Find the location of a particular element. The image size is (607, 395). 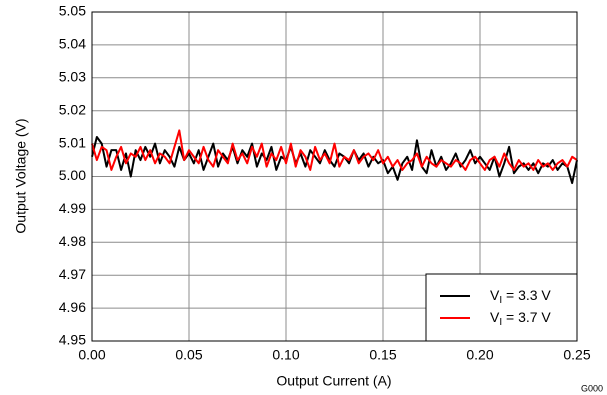

x-tick-label: 0.15 is located at coordinates (382, 355).